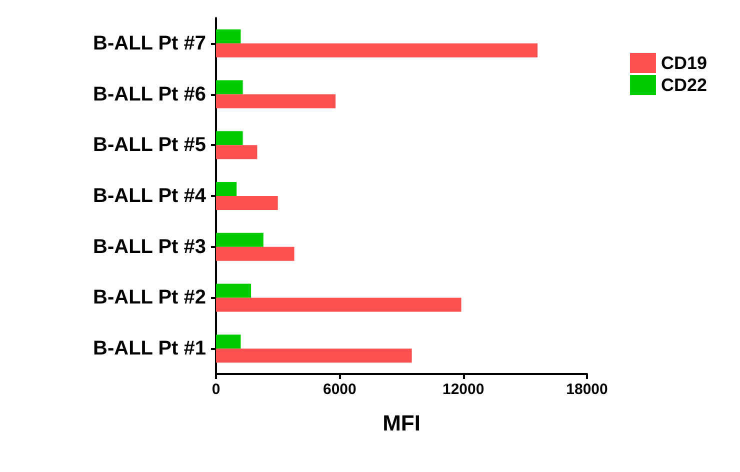  What do you see at coordinates (149, 297) in the screenshot?
I see `y-tick-label: B-ALL Pt #2` at bounding box center [149, 297].